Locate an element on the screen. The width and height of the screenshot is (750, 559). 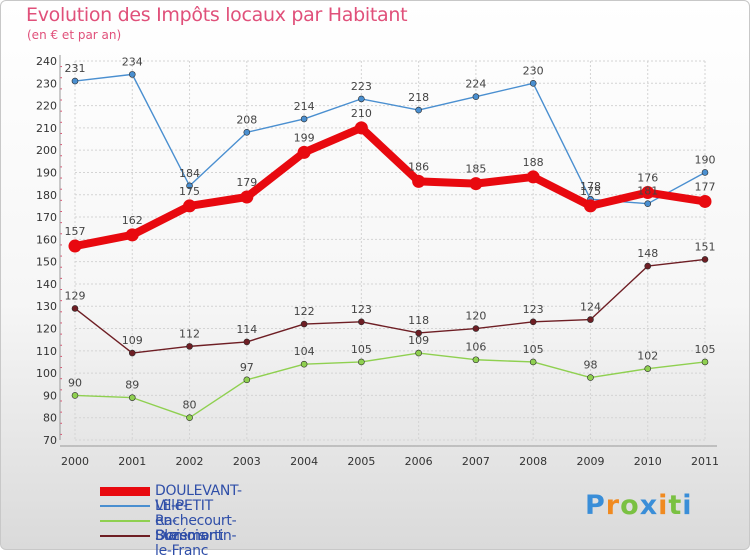
legend-label-0: DOULEVANT-LE-PETIT is located at coordinates (198, 498).